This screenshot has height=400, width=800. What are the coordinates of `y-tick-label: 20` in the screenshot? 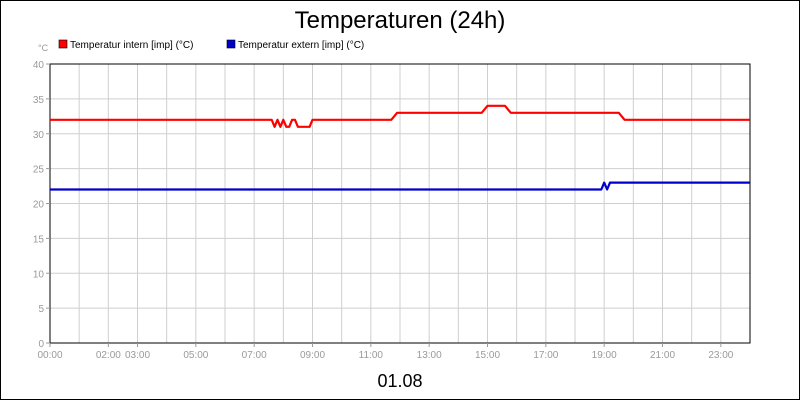 It's located at (39, 205).